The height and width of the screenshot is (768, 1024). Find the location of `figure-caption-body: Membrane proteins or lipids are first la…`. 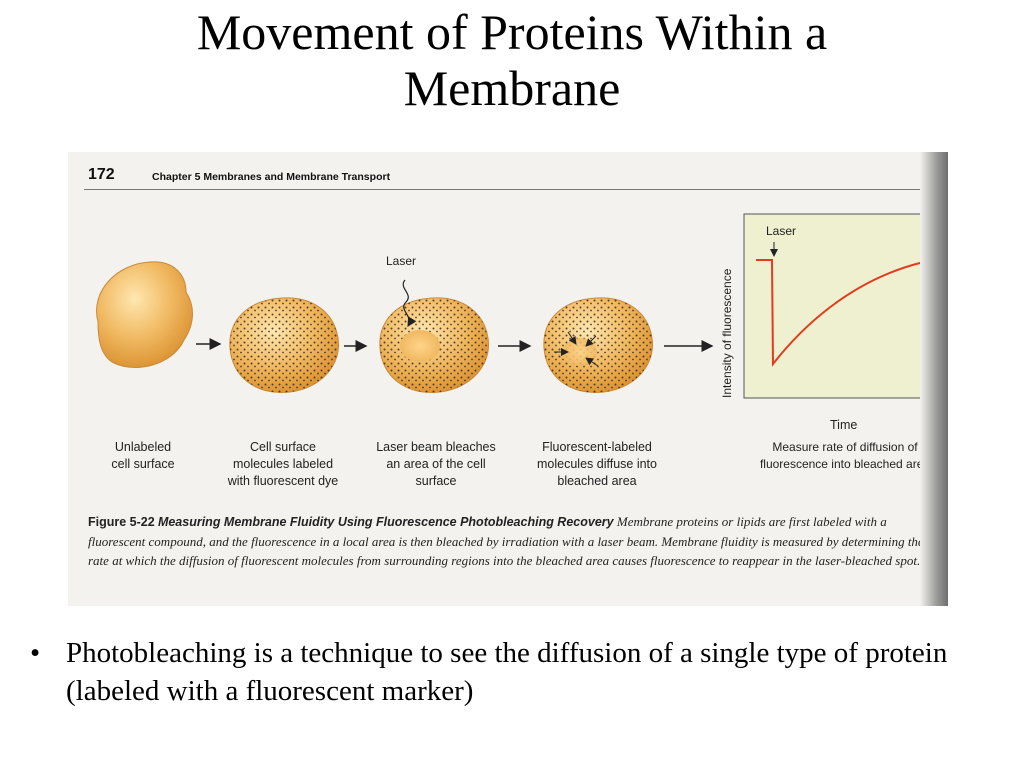

figure-caption-body: Membrane proteins or lipids are first la… is located at coordinates (506, 541).